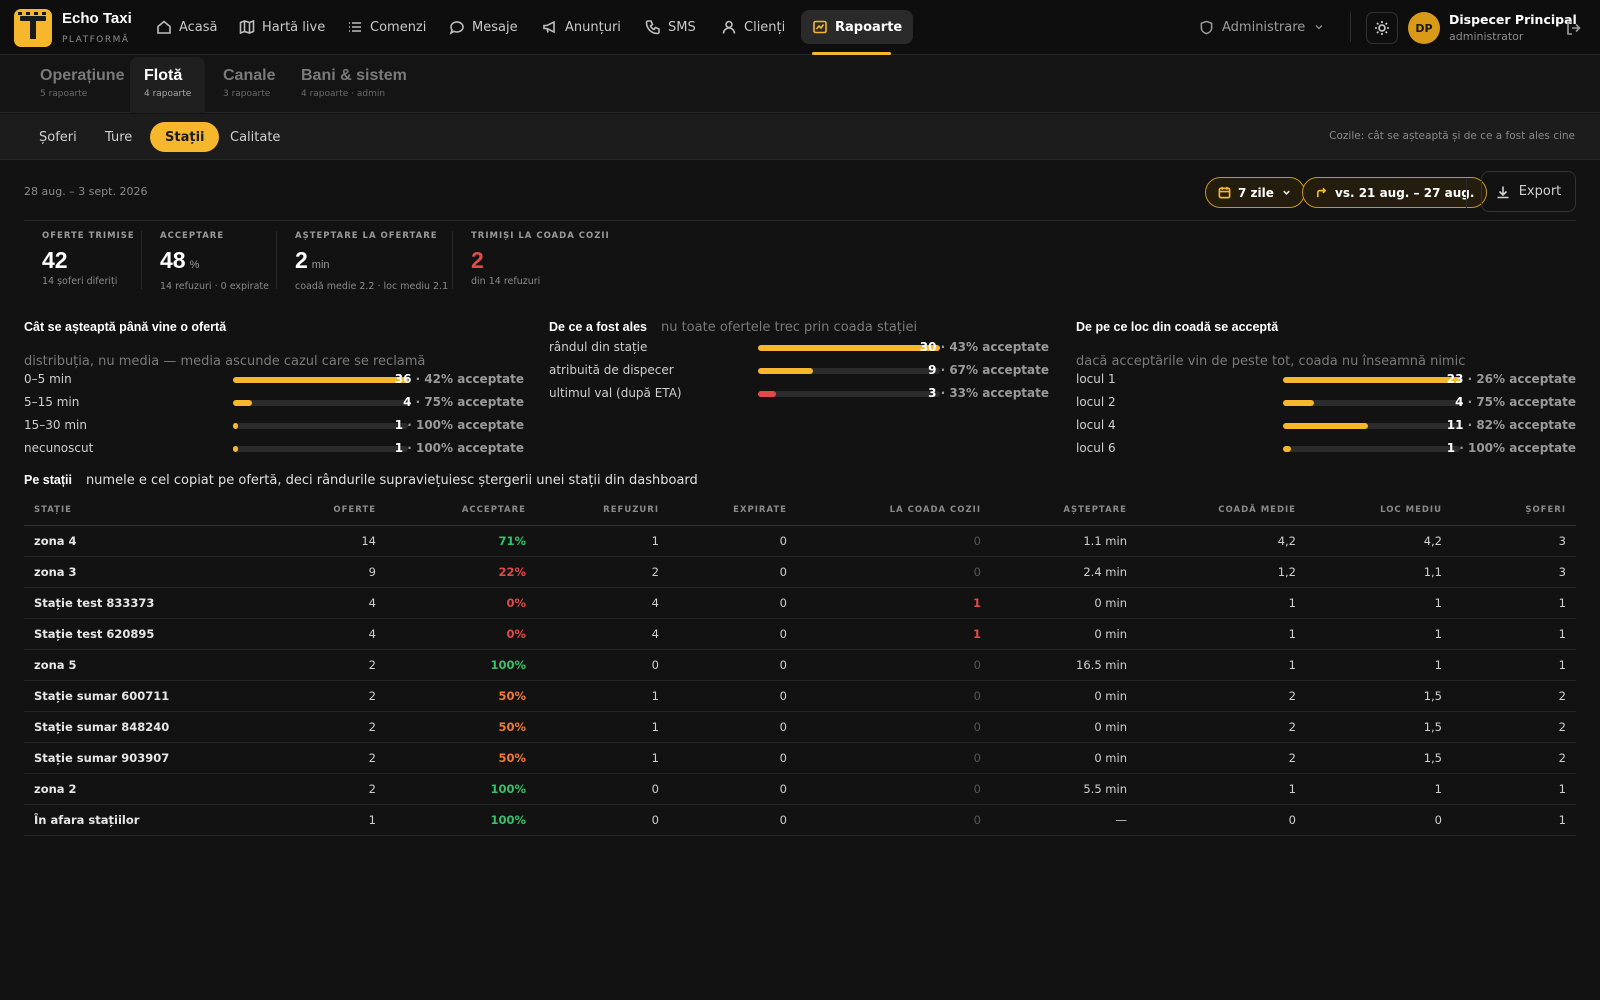 Image resolution: width=1600 pixels, height=1000 pixels. What do you see at coordinates (1262, 27) in the screenshot?
I see `admin-menu: Administrare` at bounding box center [1262, 27].